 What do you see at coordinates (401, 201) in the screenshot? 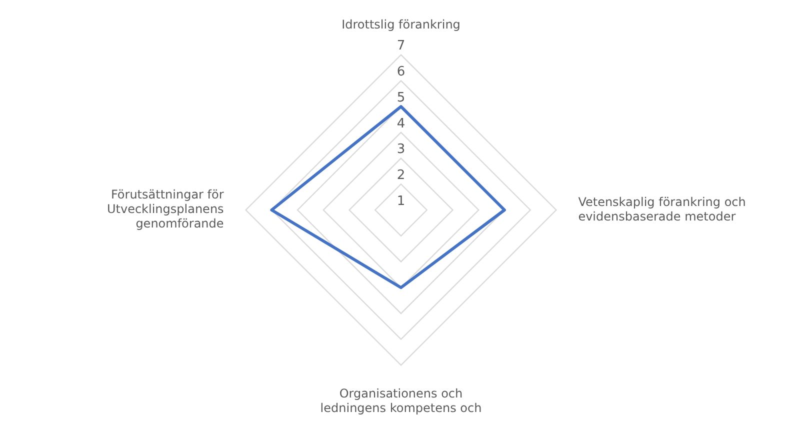
I see `y-tick-label: 1` at bounding box center [401, 201].